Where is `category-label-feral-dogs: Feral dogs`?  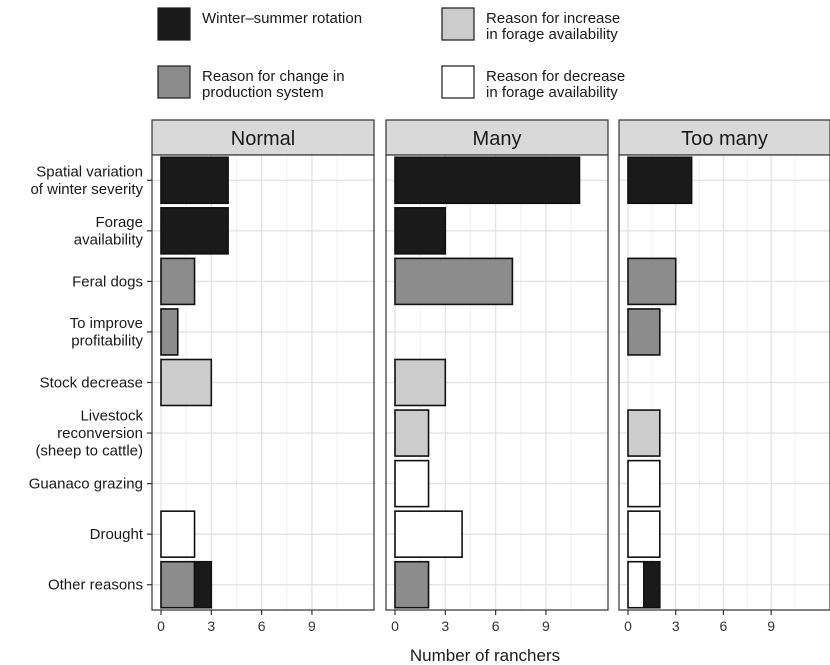
category-label-feral-dogs: Feral dogs is located at coordinates (107, 281).